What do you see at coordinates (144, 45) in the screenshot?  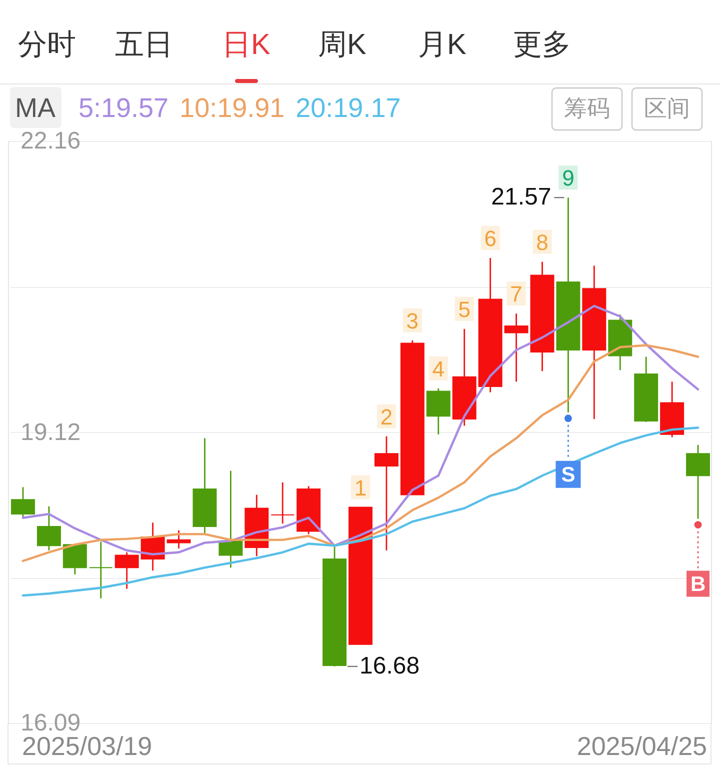 I see `text: 五日` at bounding box center [144, 45].